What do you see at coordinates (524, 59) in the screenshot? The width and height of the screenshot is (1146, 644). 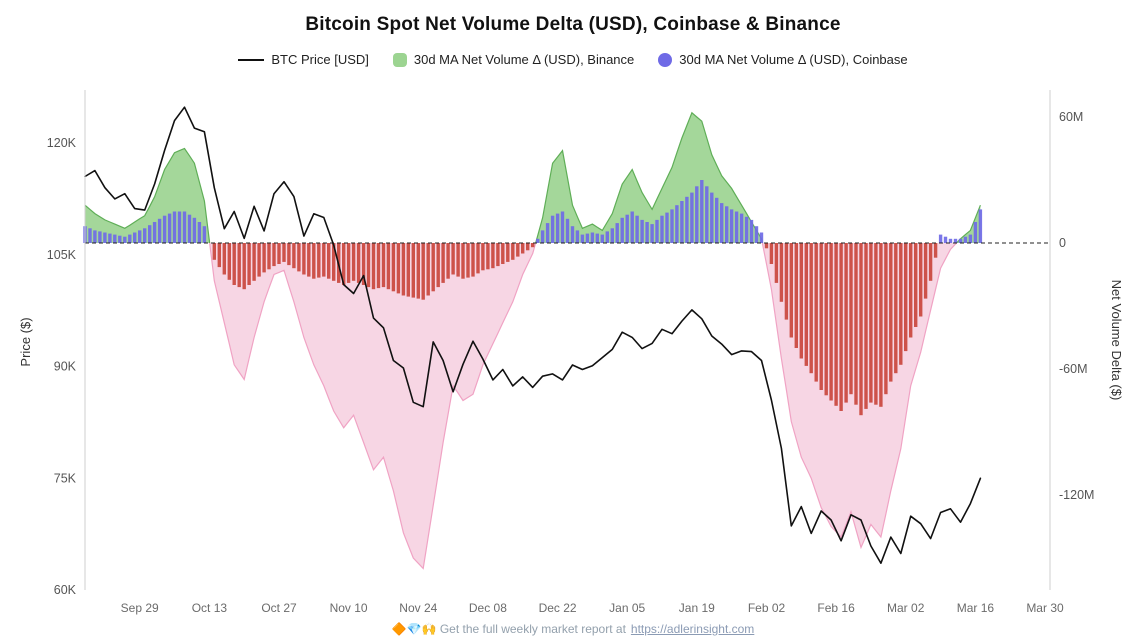 I see `legend-label: 30d MA Net Volume Δ (USD), Binance` at bounding box center [524, 59].